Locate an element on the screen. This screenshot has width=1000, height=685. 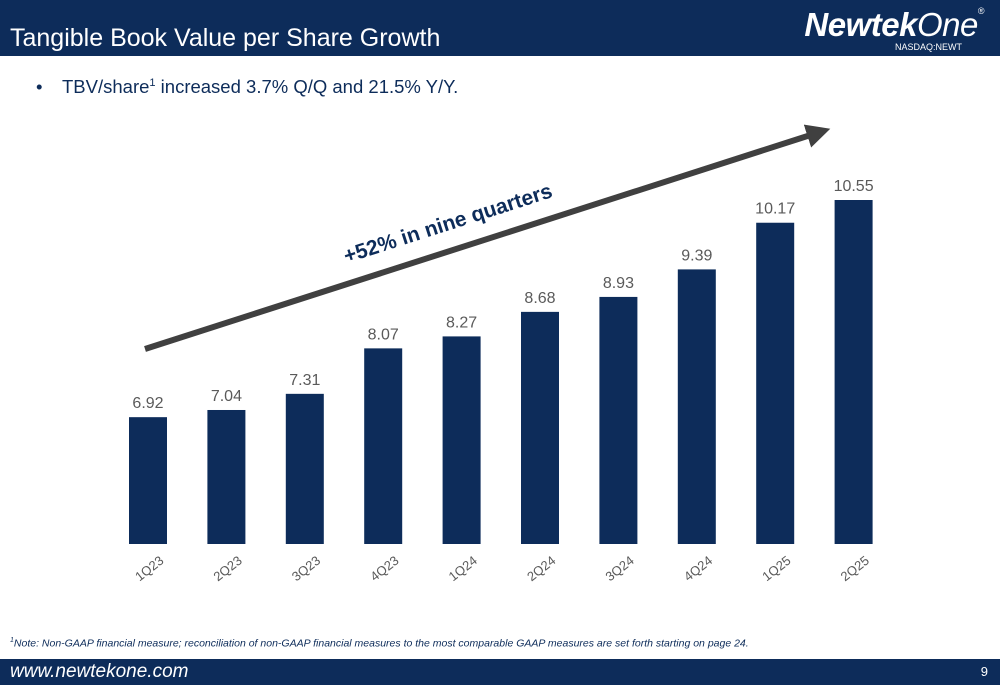
x-tick-label-2Q25: 2Q25 is located at coordinates (855, 568).